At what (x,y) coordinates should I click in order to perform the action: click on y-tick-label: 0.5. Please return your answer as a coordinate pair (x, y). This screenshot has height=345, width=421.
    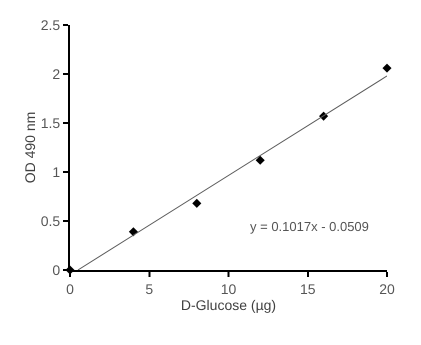
    Looking at the image, I should click on (50, 220).